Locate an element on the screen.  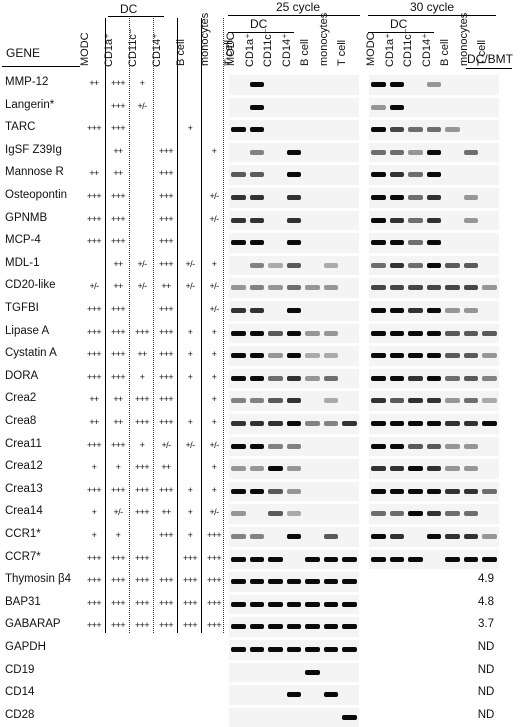
gene-name: Osteopontin is located at coordinates (36, 195).